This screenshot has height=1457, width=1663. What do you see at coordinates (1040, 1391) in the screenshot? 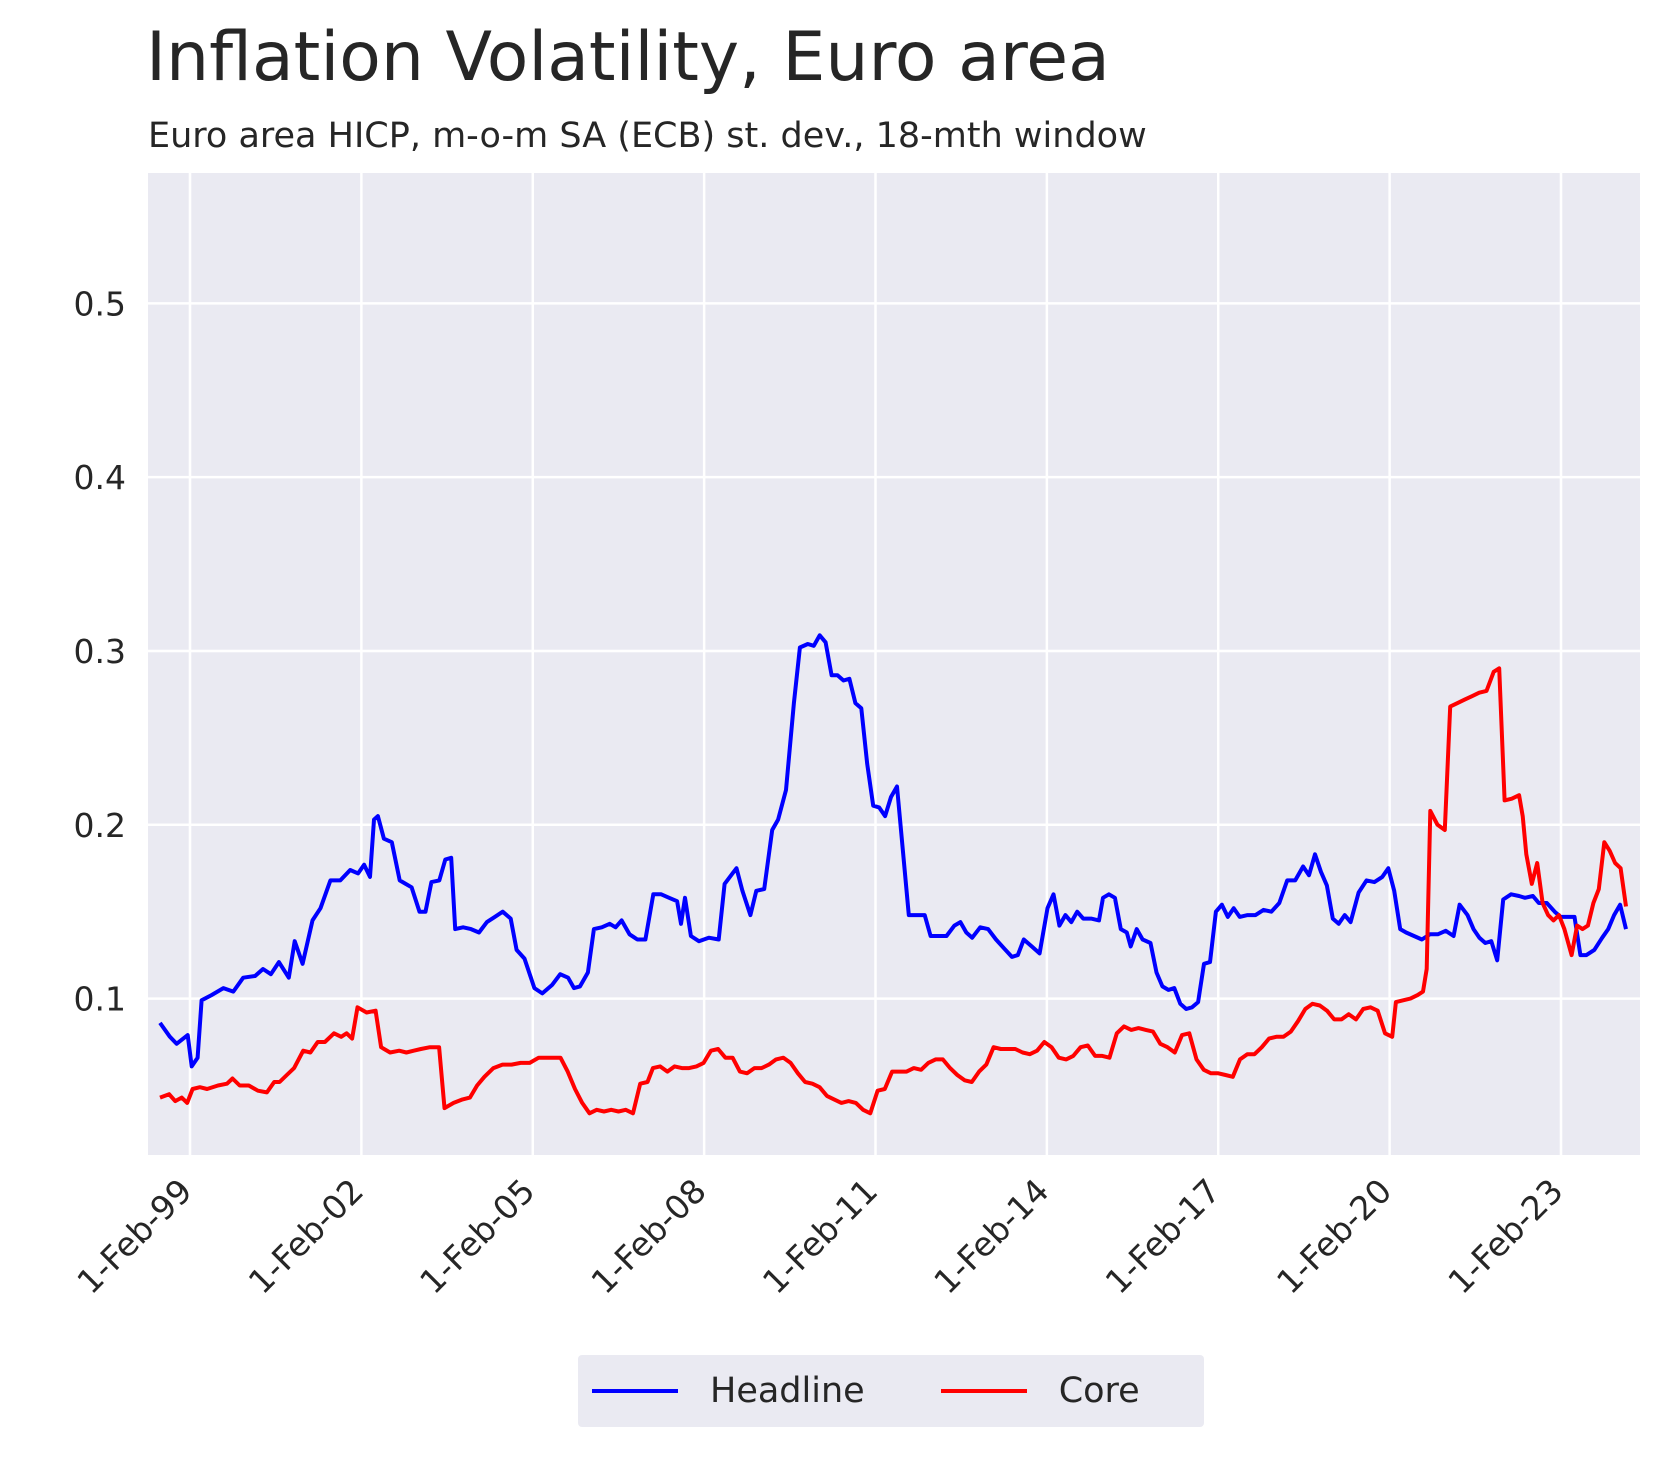
I see `legend-item-core: Core` at bounding box center [1040, 1391].